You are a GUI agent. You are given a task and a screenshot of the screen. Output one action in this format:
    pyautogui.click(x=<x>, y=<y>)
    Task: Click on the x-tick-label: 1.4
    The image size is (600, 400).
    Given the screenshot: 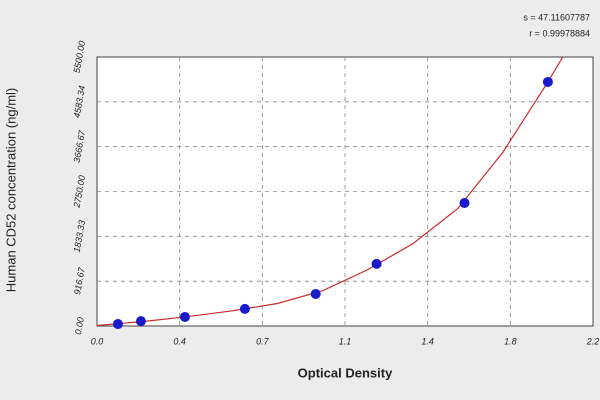 What is the action you would take?
    pyautogui.click(x=427, y=341)
    